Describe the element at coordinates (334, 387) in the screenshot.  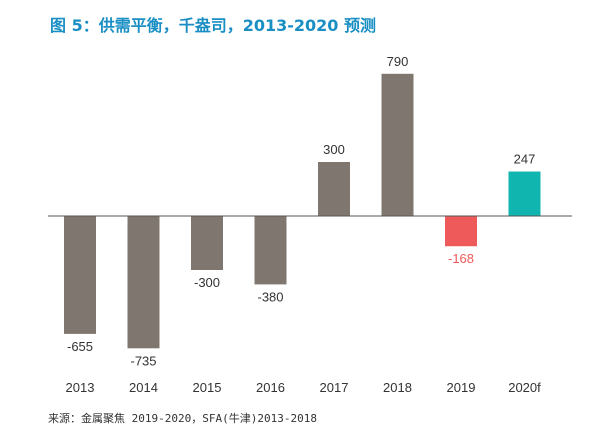
I see `x-tick-2017: 2017` at that location.